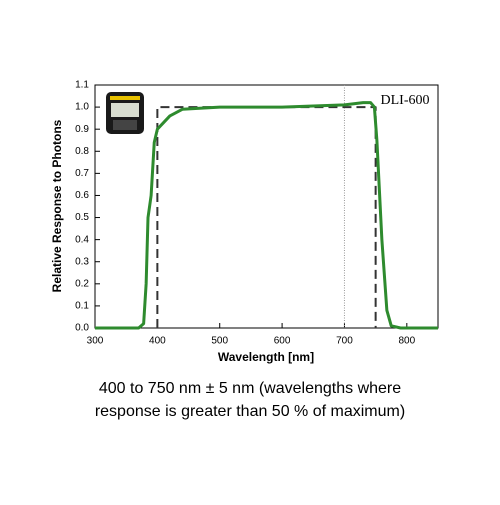  Describe the element at coordinates (82, 173) in the screenshot. I see `y-tick-label: 0.7` at that location.